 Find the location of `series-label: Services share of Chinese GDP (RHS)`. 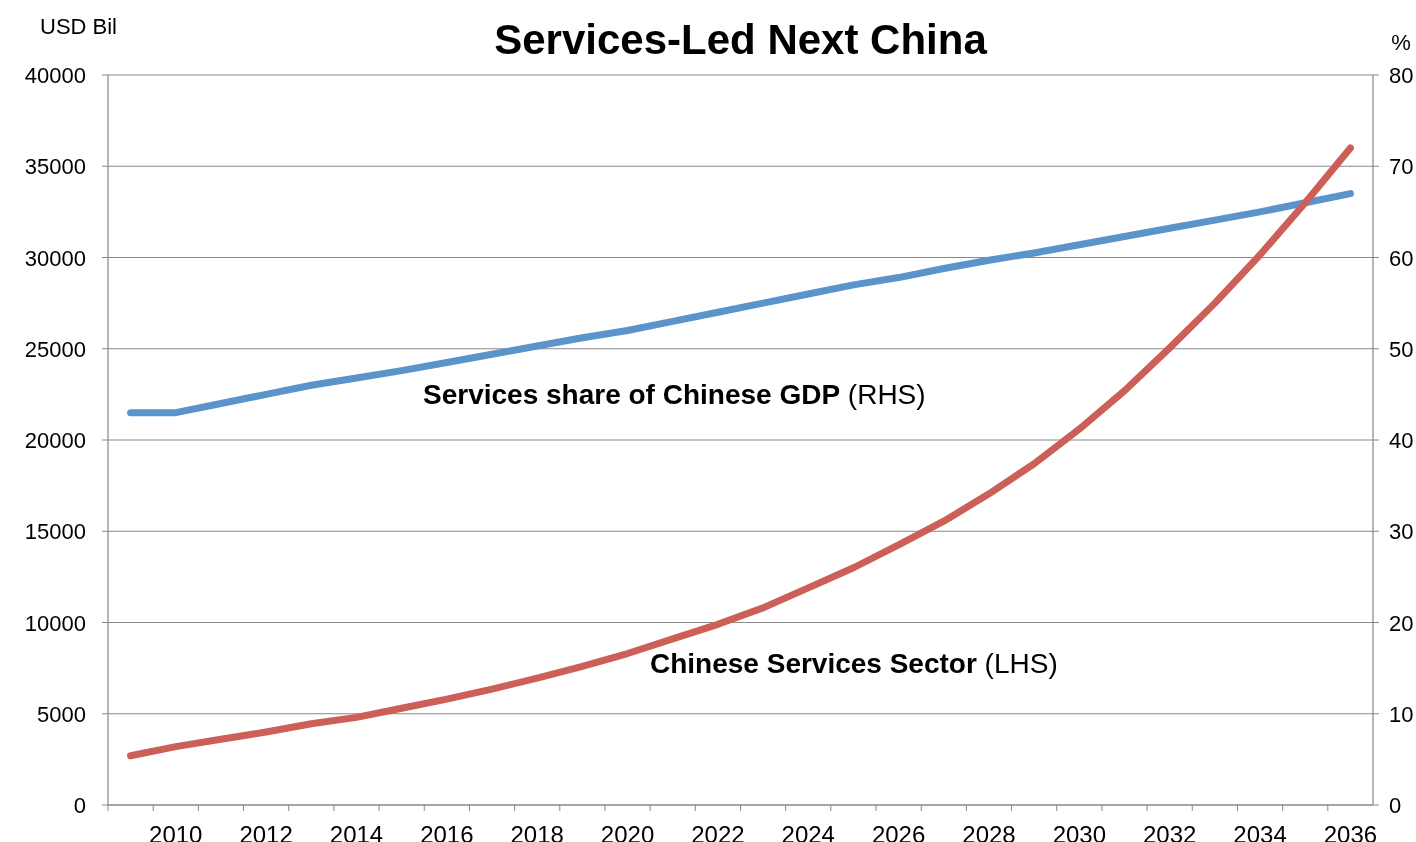

series-label: Services share of Chinese GDP (RHS) is located at coordinates (674, 394).